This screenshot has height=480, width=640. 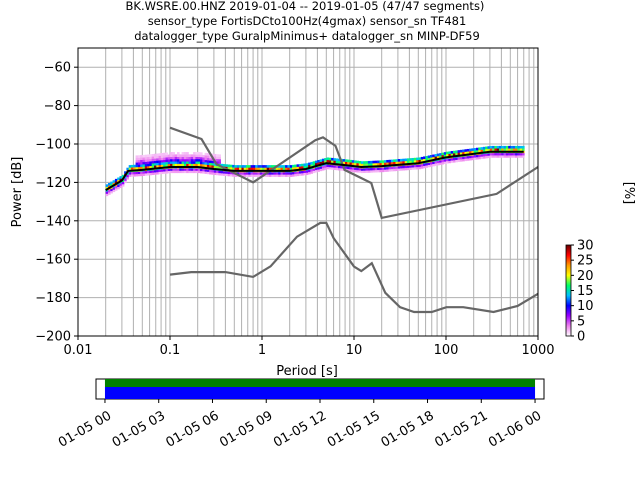 What do you see at coordinates (314, 170) in the screenshot?
I see `series-mode` at bounding box center [314, 170].